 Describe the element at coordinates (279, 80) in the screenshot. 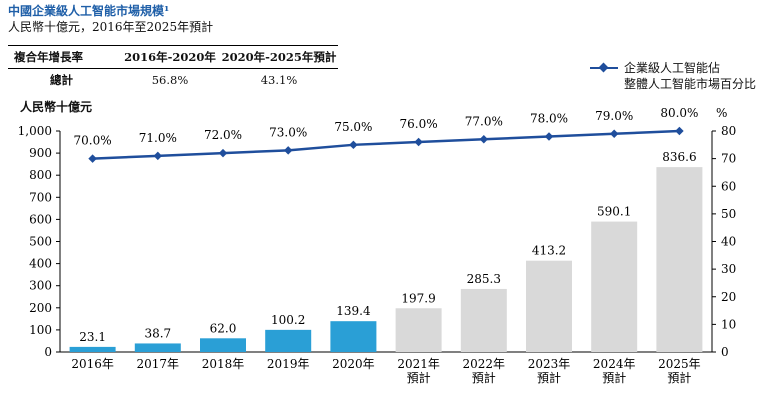

I see `cagr-value-period-2: 43.1%` at that location.